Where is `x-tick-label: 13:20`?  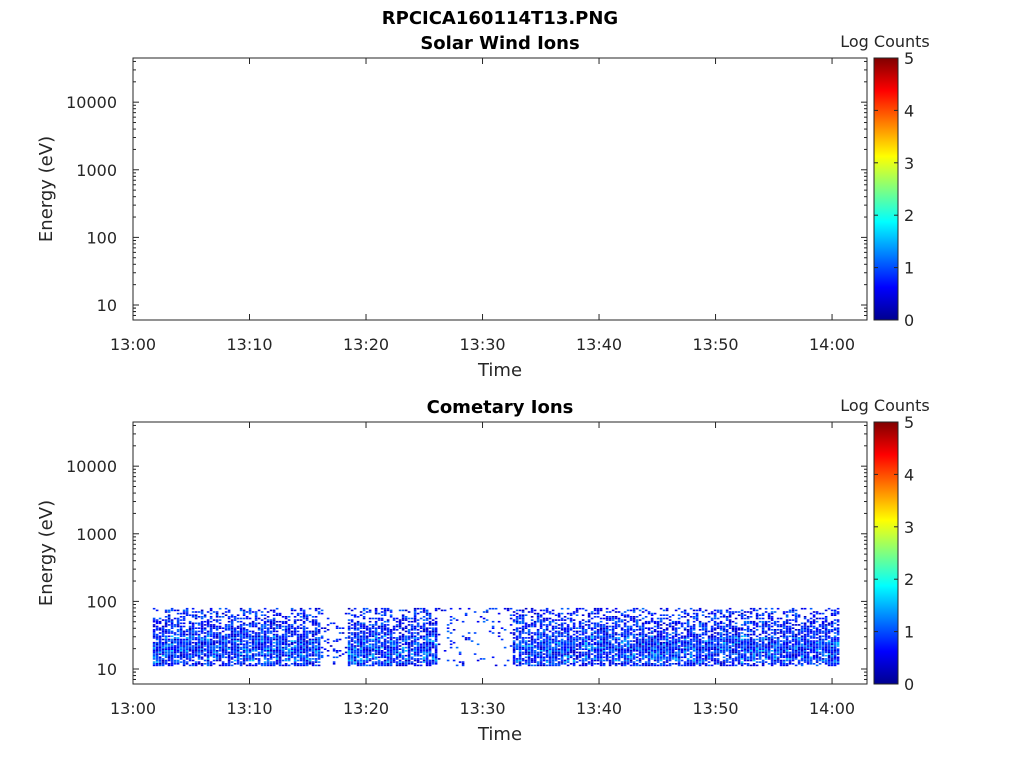
x-tick-label: 13:20 is located at coordinates (366, 344).